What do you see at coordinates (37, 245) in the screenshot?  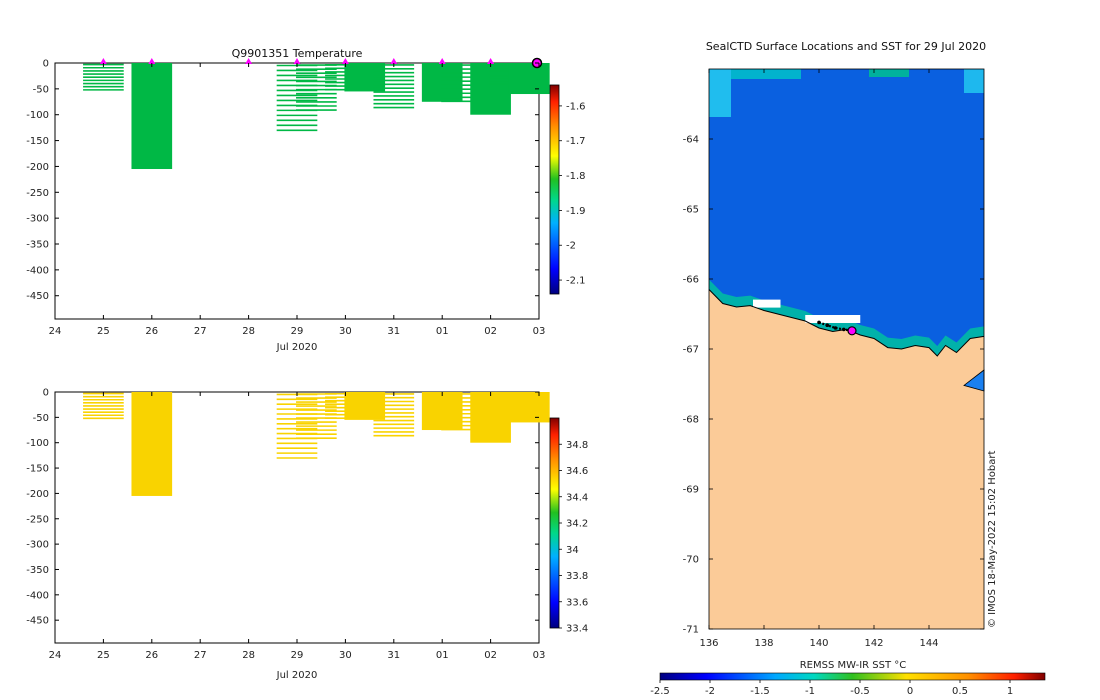 I see `ytick-label--350: -350` at bounding box center [37, 245].